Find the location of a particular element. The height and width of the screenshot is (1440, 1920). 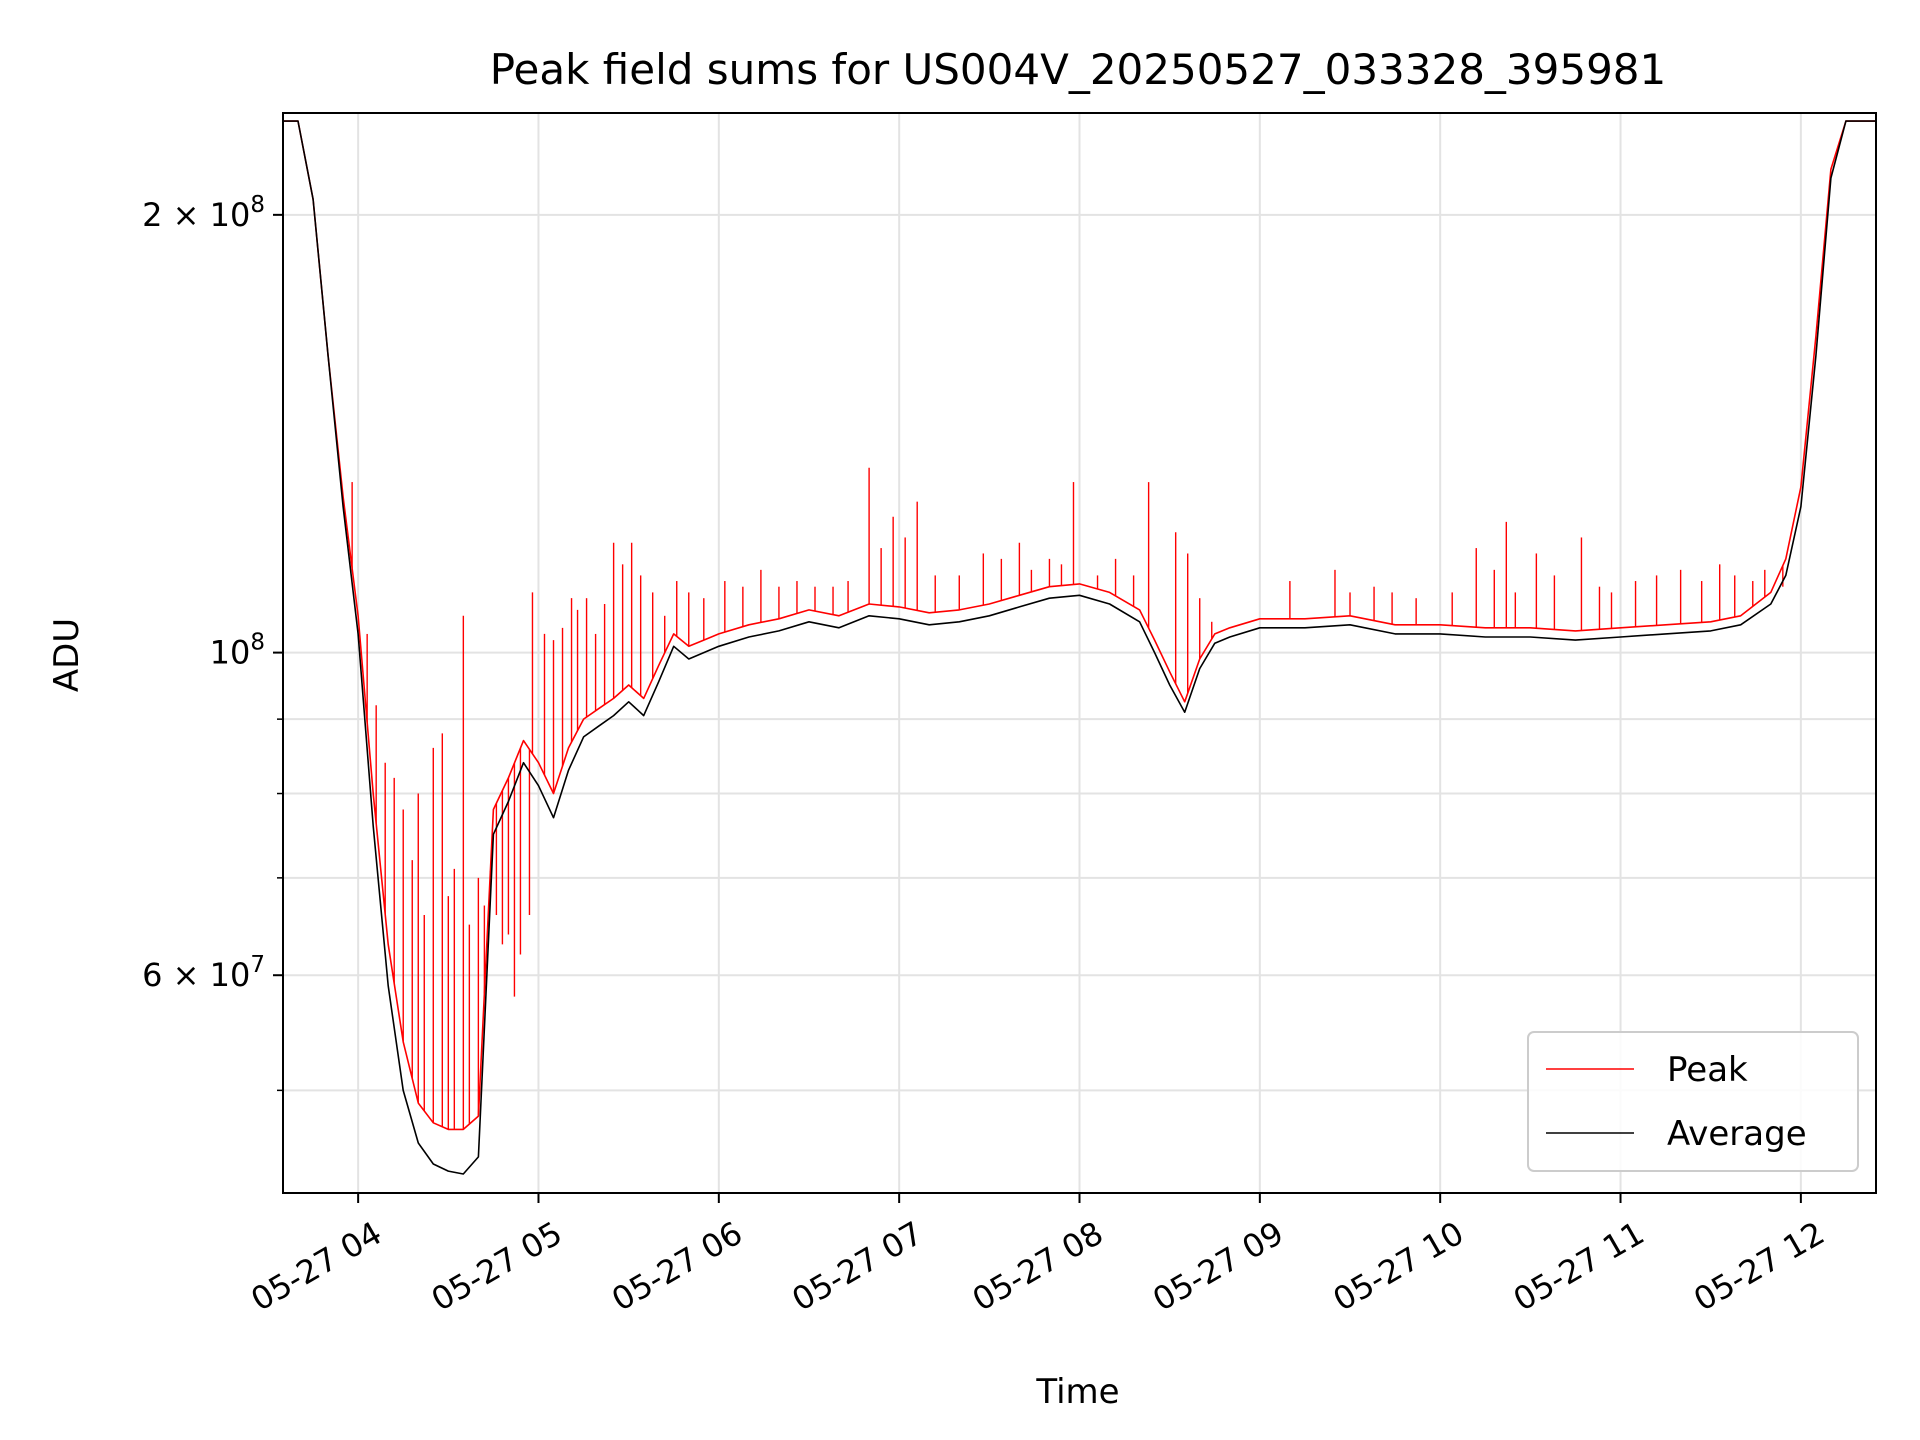

y-axis-label: ADU is located at coordinates (67, 655).